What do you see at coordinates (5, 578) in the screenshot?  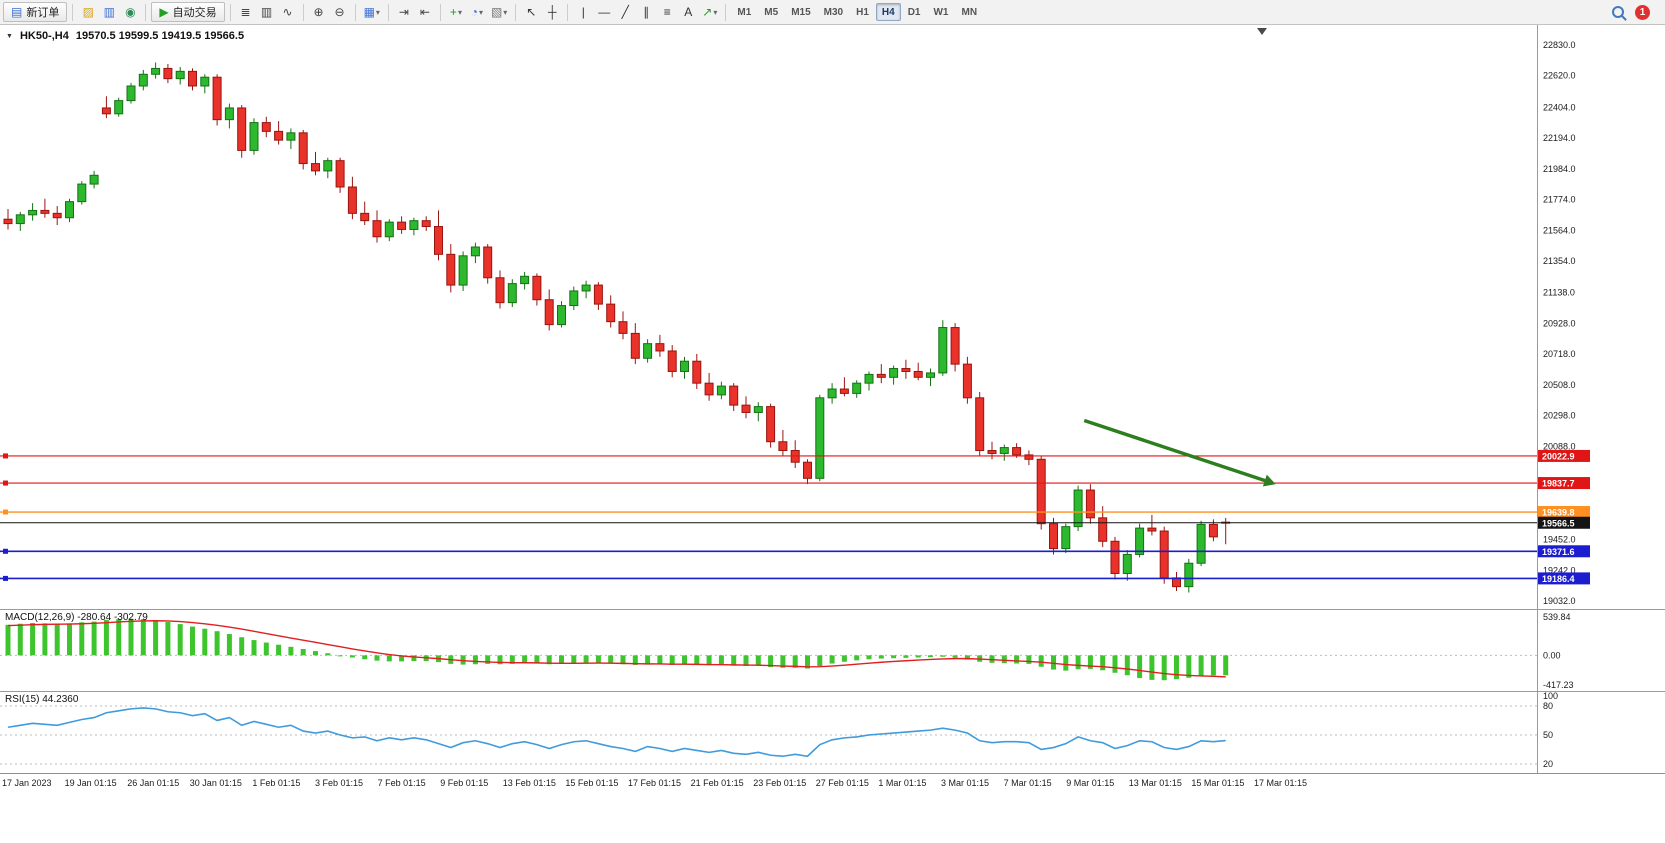 I see `support-line-2-handle` at bounding box center [5, 578].